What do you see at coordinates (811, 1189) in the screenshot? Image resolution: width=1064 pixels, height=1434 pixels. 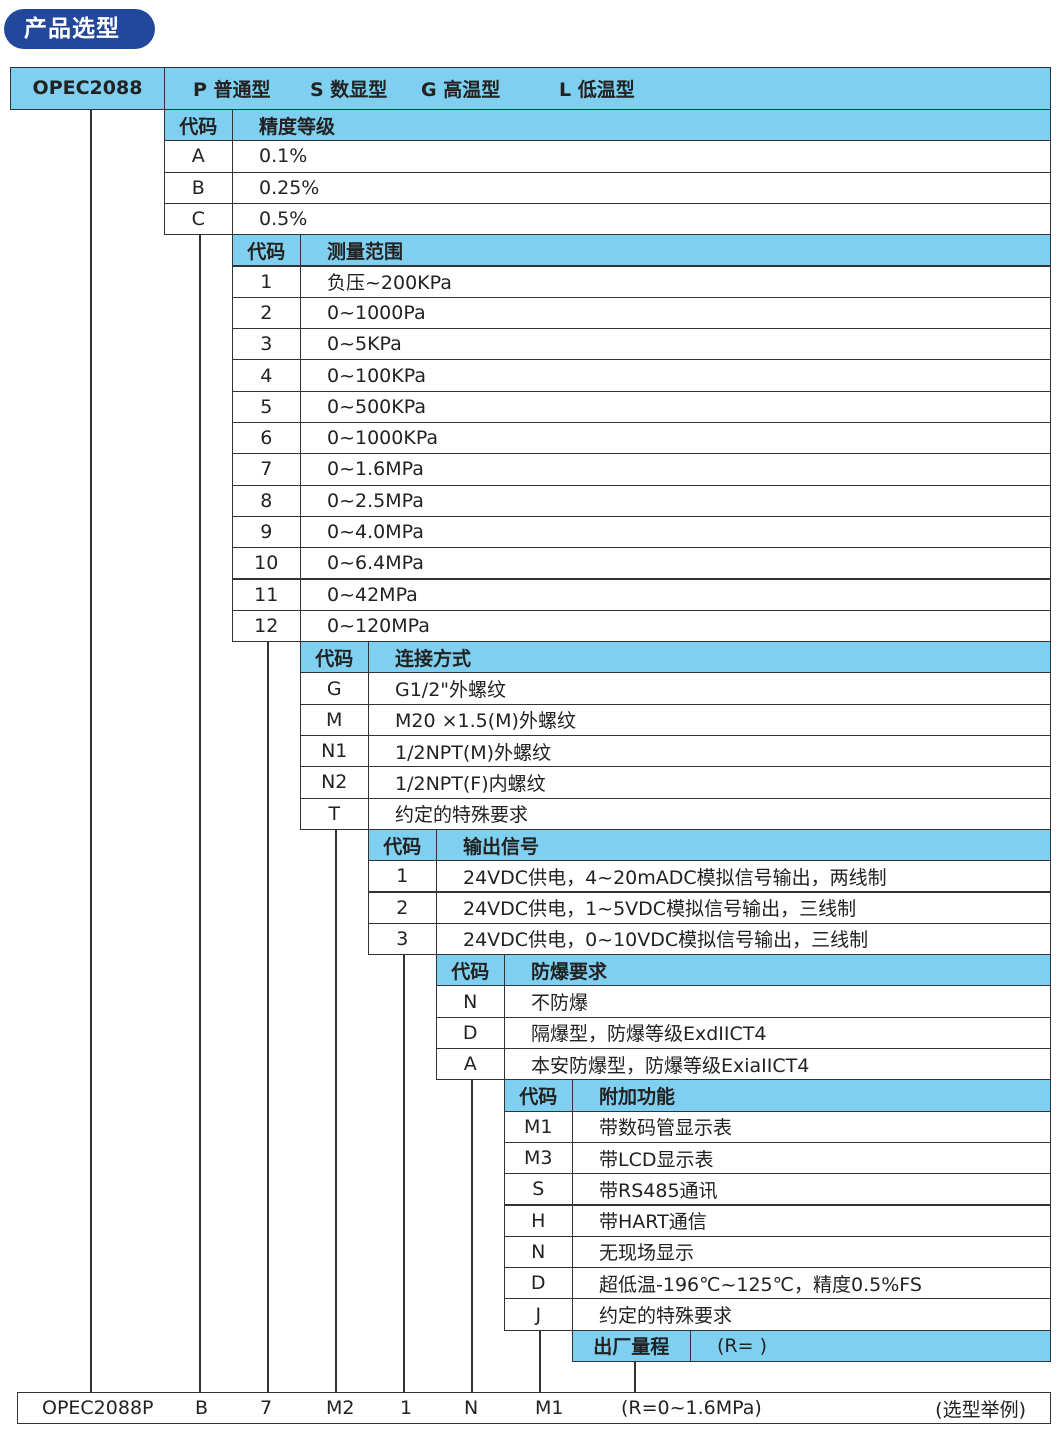 I see `option-description: 带RS485通讯` at bounding box center [811, 1189].